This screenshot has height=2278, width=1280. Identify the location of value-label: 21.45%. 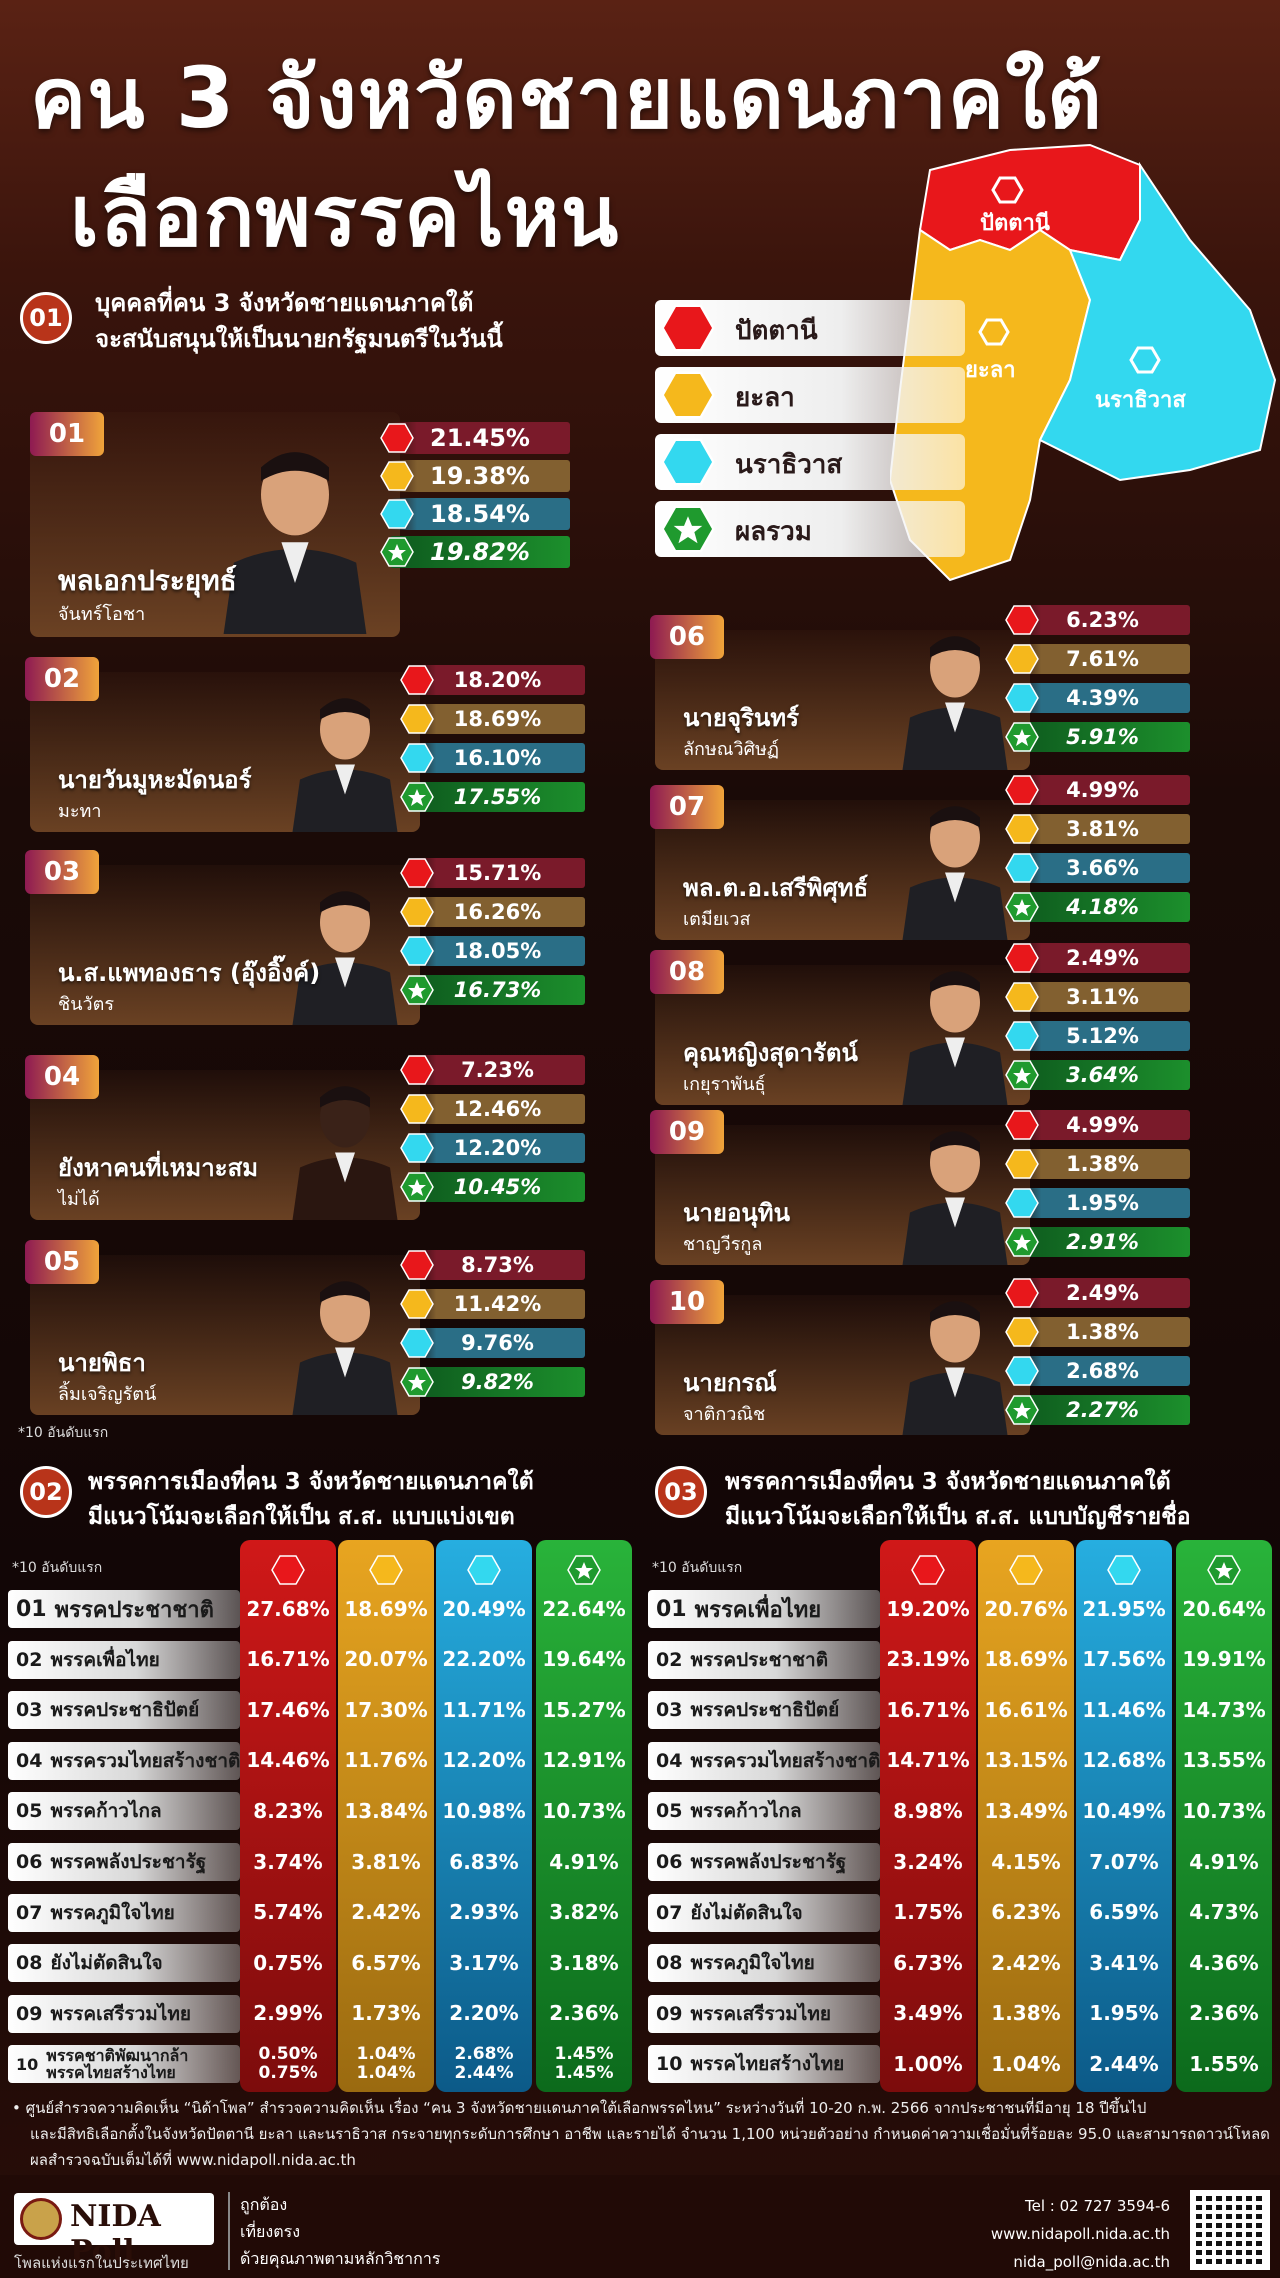
(480, 438).